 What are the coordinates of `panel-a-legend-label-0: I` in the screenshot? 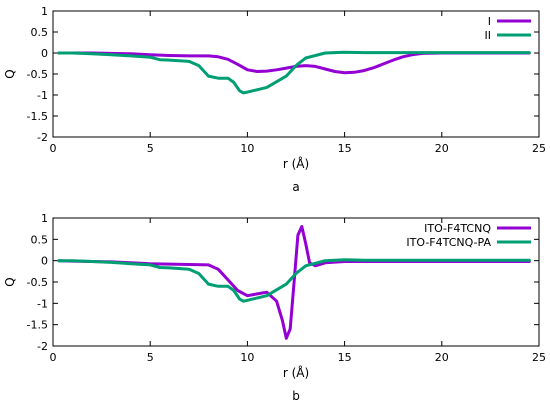 It's located at (489, 21).